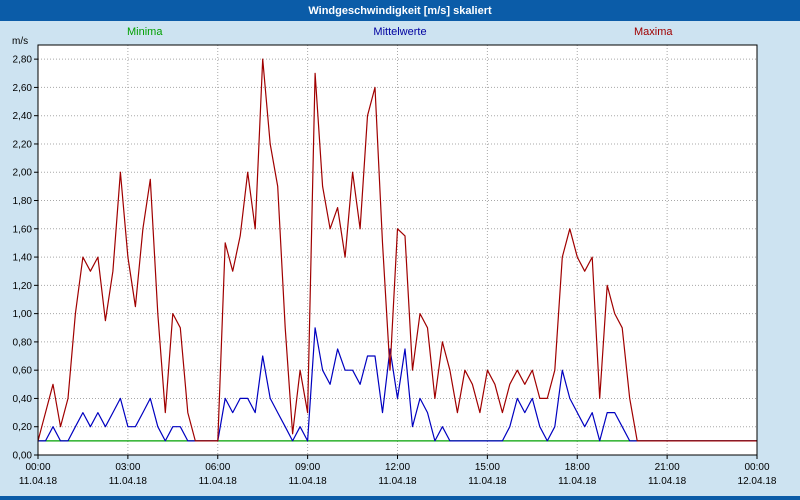 The image size is (800, 500). What do you see at coordinates (145, 32) in the screenshot?
I see `legend-minima: Minima` at bounding box center [145, 32].